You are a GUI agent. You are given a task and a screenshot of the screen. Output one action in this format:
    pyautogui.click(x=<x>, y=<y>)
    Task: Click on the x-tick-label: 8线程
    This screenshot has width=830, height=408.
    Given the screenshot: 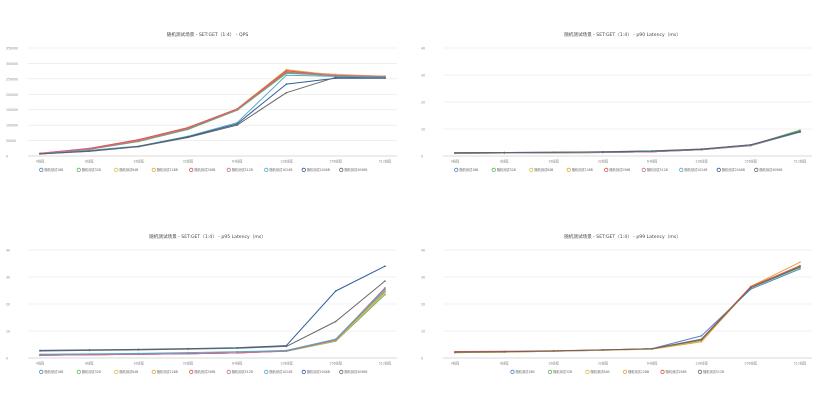 What is the action you would take?
    pyautogui.click(x=504, y=161)
    